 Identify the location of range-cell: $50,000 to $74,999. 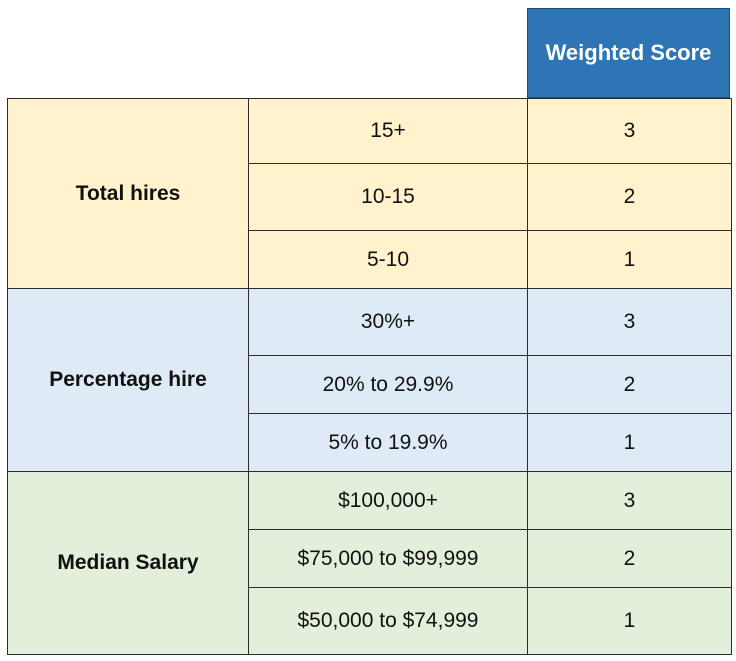
(388, 621).